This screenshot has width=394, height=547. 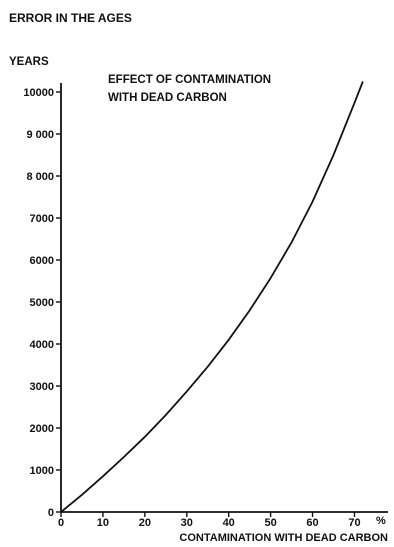 What do you see at coordinates (312, 523) in the screenshot?
I see `x-tick-label: 60` at bounding box center [312, 523].